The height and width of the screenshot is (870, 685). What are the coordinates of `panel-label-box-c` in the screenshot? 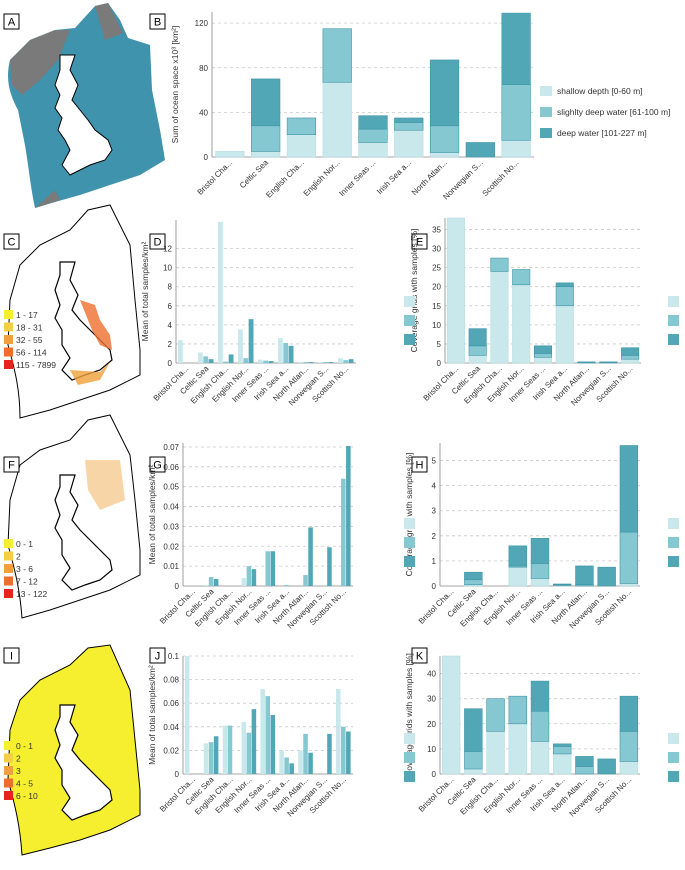 It's located at (11, 241).